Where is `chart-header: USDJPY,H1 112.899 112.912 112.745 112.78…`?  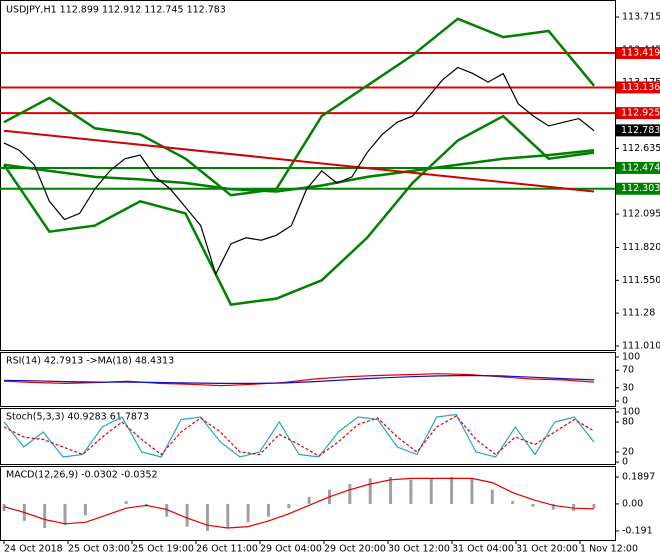 chart-header: USDJPY,H1 112.899 112.912 112.745 112.78… is located at coordinates (116, 10).